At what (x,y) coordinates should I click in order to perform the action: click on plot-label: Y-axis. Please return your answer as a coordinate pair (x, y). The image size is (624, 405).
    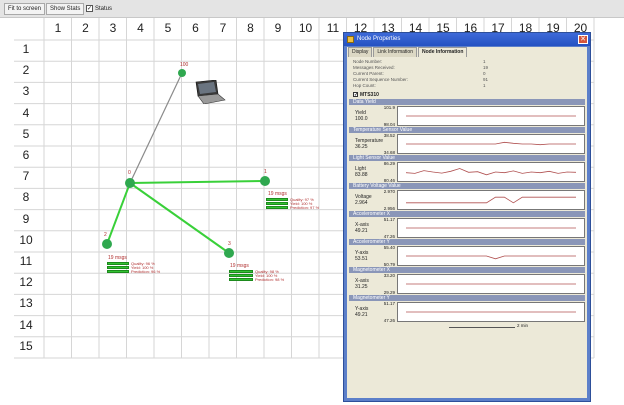
    Looking at the image, I should click on (362, 253).